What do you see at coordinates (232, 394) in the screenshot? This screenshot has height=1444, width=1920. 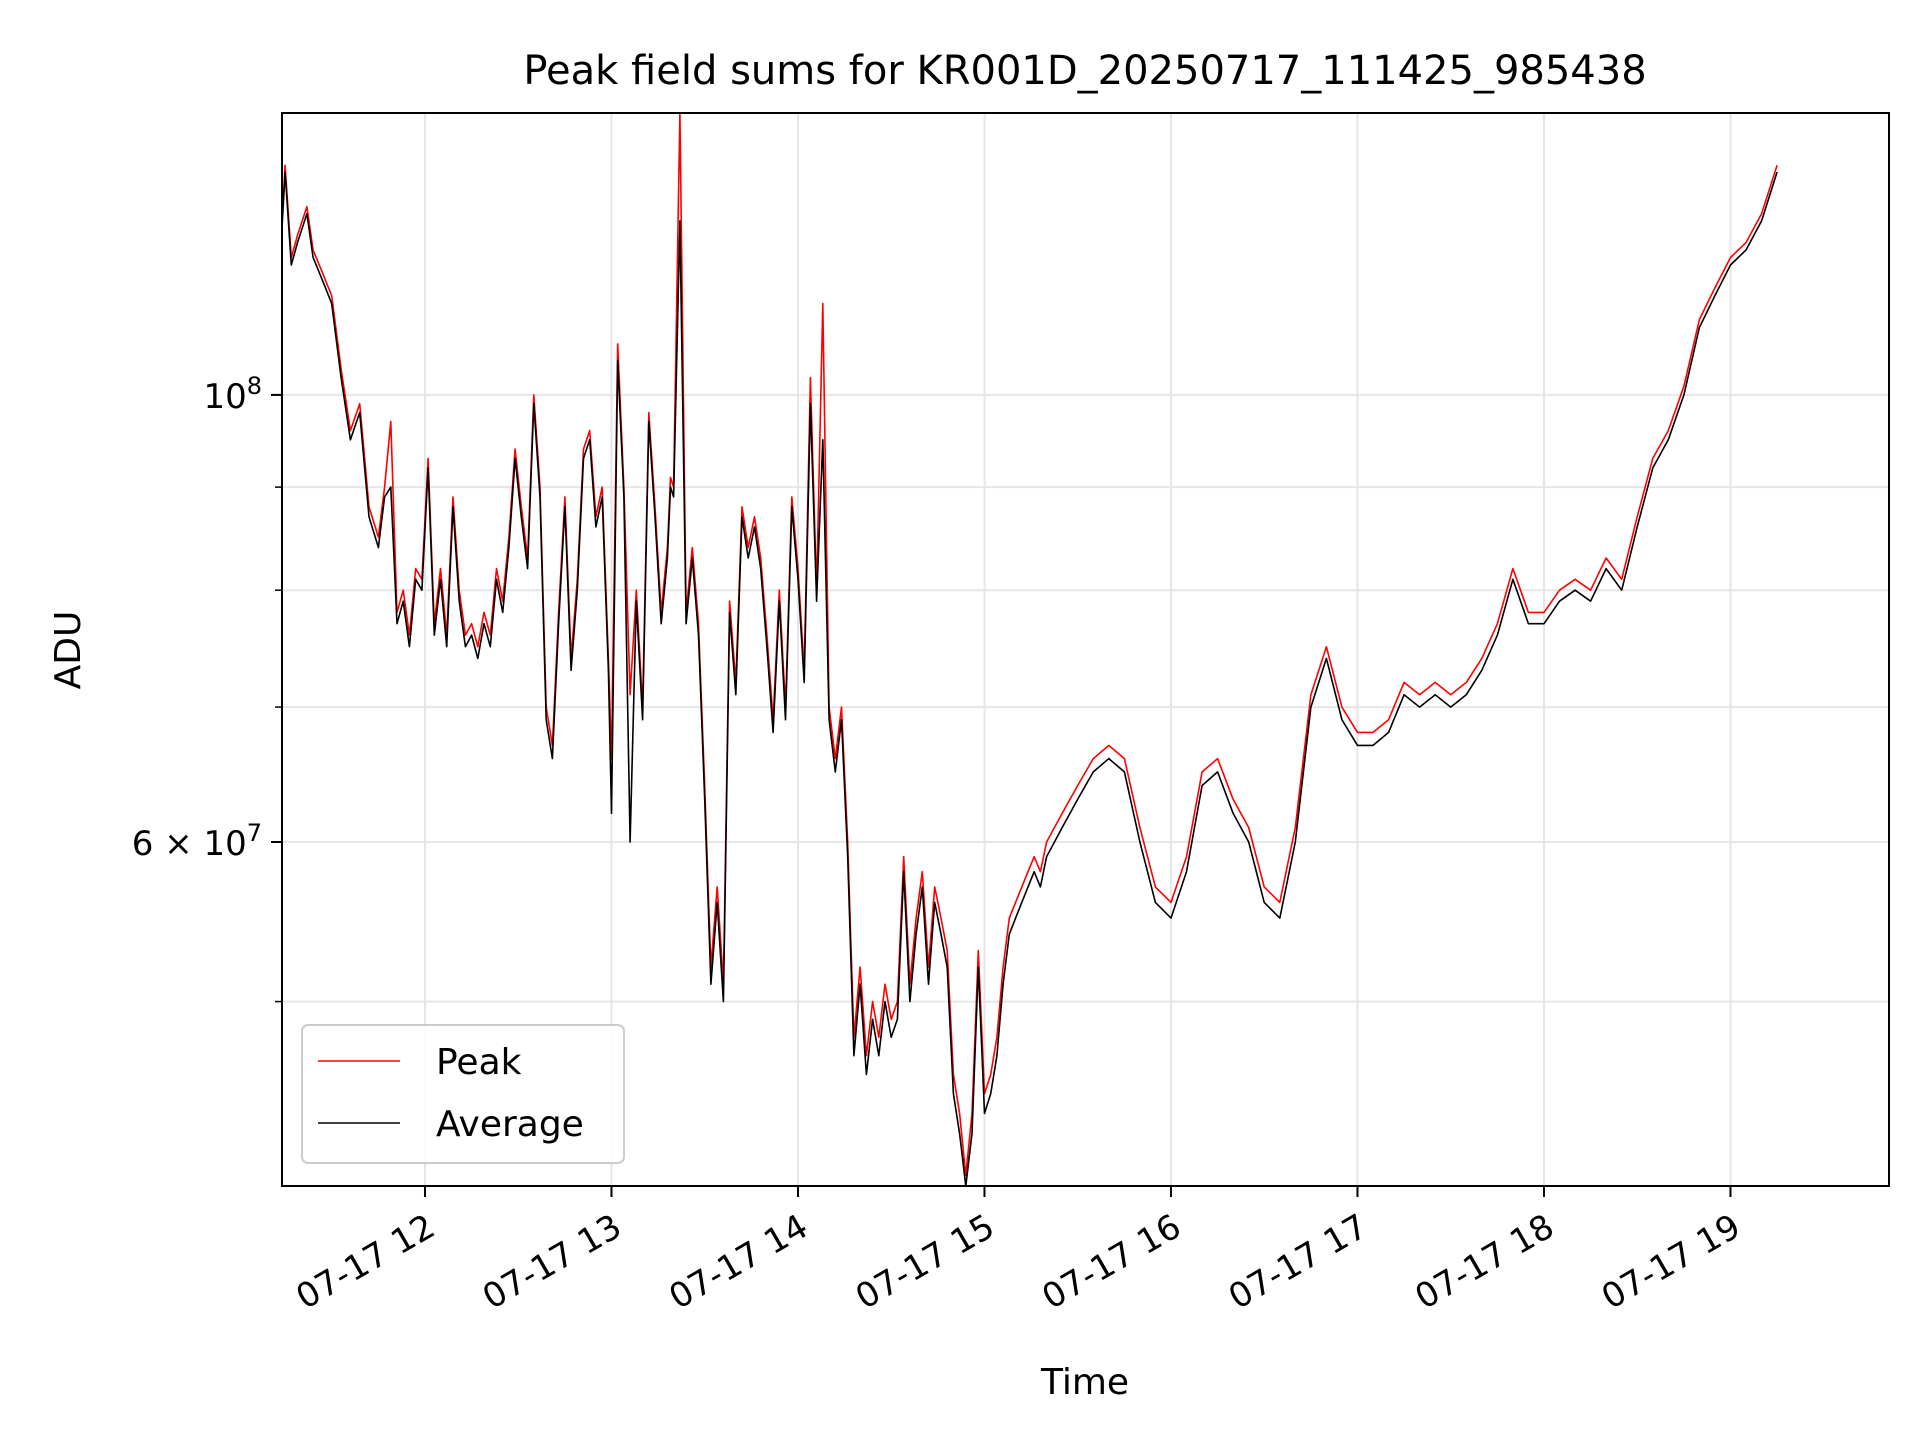 I see `y-tick-label: 108` at bounding box center [232, 394].